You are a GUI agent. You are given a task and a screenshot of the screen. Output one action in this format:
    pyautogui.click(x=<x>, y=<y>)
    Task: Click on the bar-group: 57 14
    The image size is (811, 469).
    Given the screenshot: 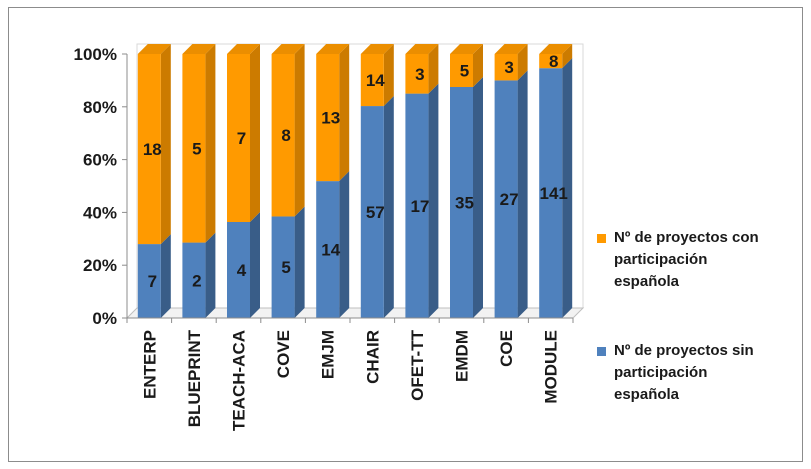 What is the action you would take?
    pyautogui.click(x=377, y=181)
    